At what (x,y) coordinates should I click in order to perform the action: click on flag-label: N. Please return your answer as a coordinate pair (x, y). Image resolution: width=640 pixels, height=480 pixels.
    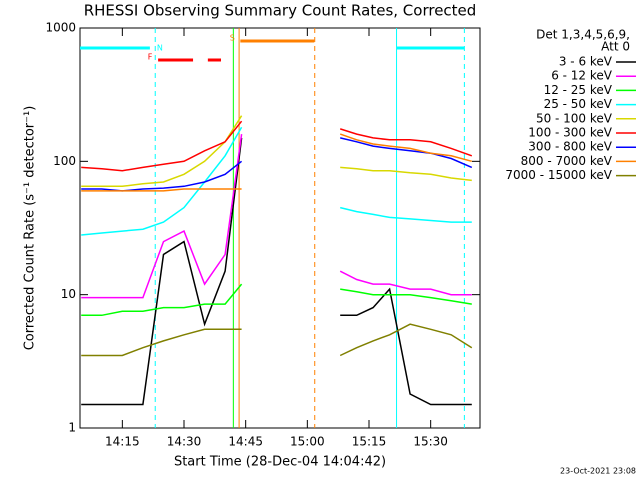
    Looking at the image, I should click on (160, 48).